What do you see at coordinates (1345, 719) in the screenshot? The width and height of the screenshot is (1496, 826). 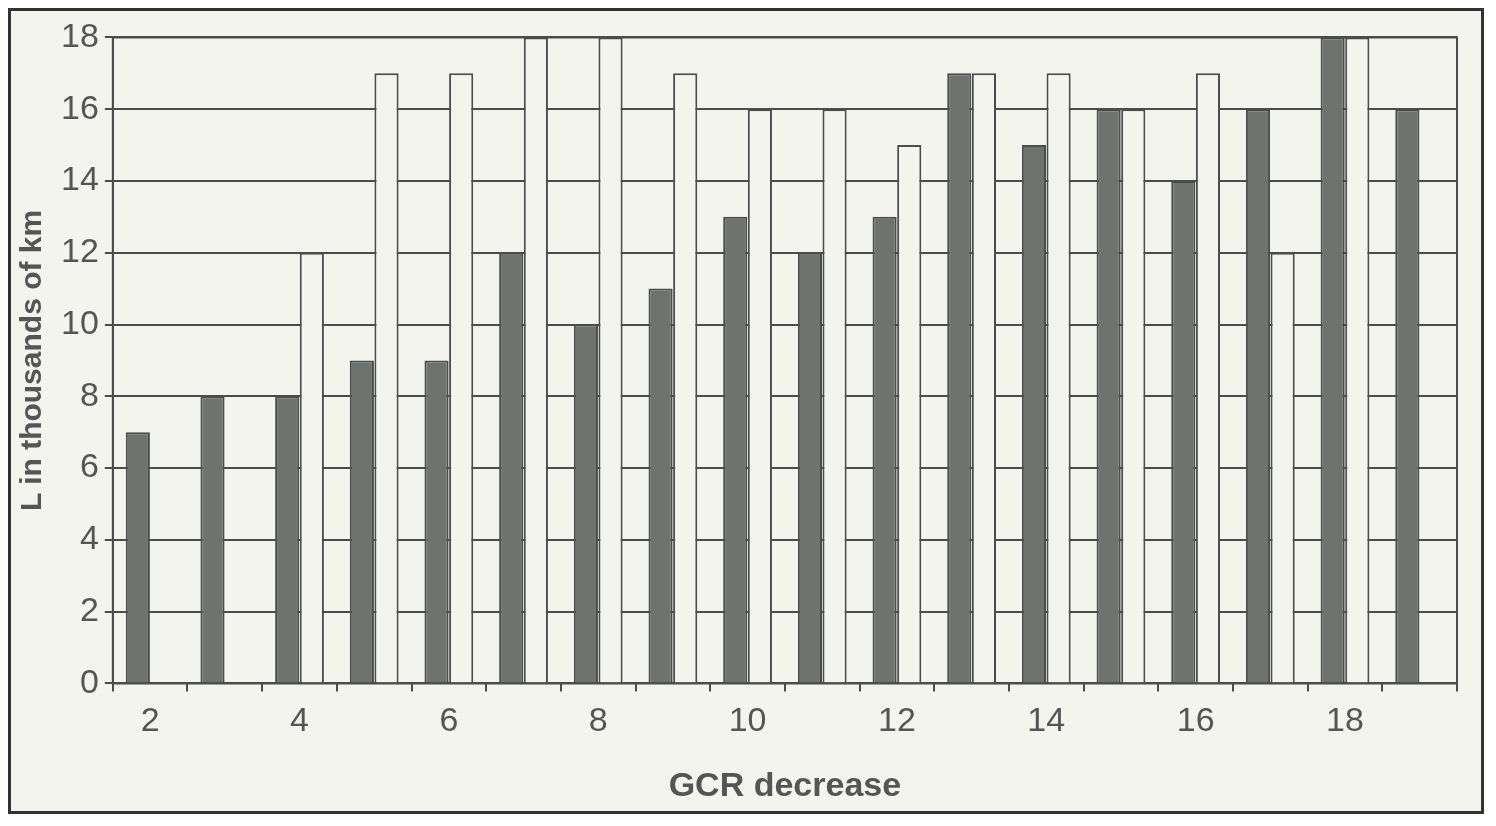 I see `x-tick-label: 18` at bounding box center [1345, 719].